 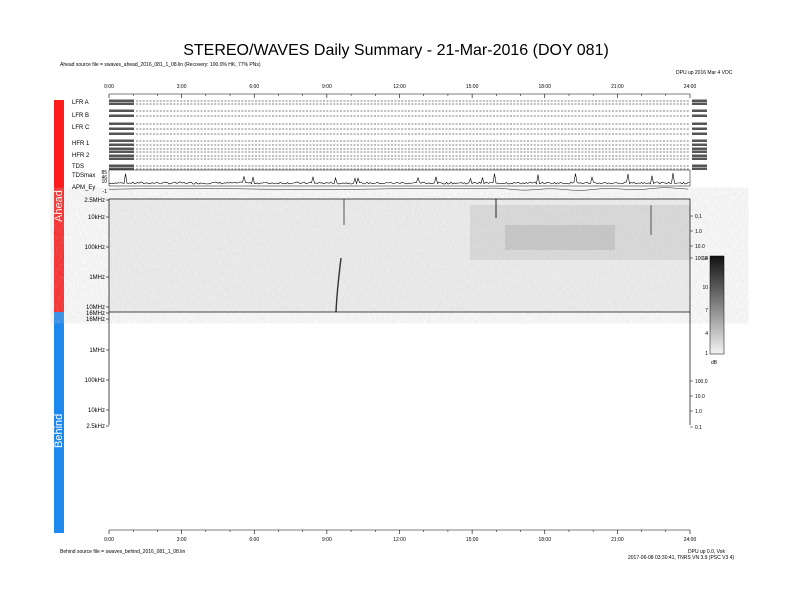 What do you see at coordinates (717, 305) in the screenshot?
I see `colorbar` at bounding box center [717, 305].